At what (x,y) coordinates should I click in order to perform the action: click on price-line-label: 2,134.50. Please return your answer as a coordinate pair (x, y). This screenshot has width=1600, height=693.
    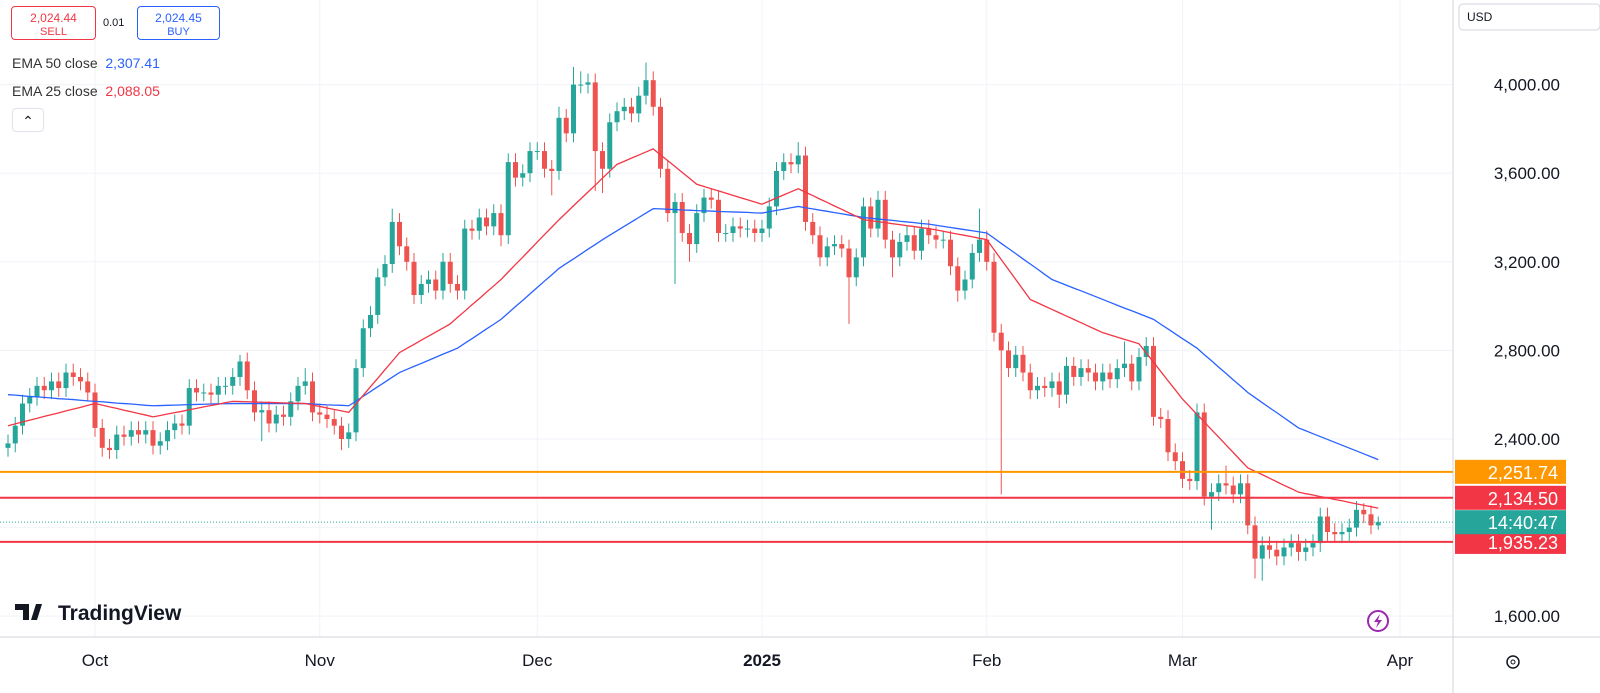
    Looking at the image, I should click on (1523, 499).